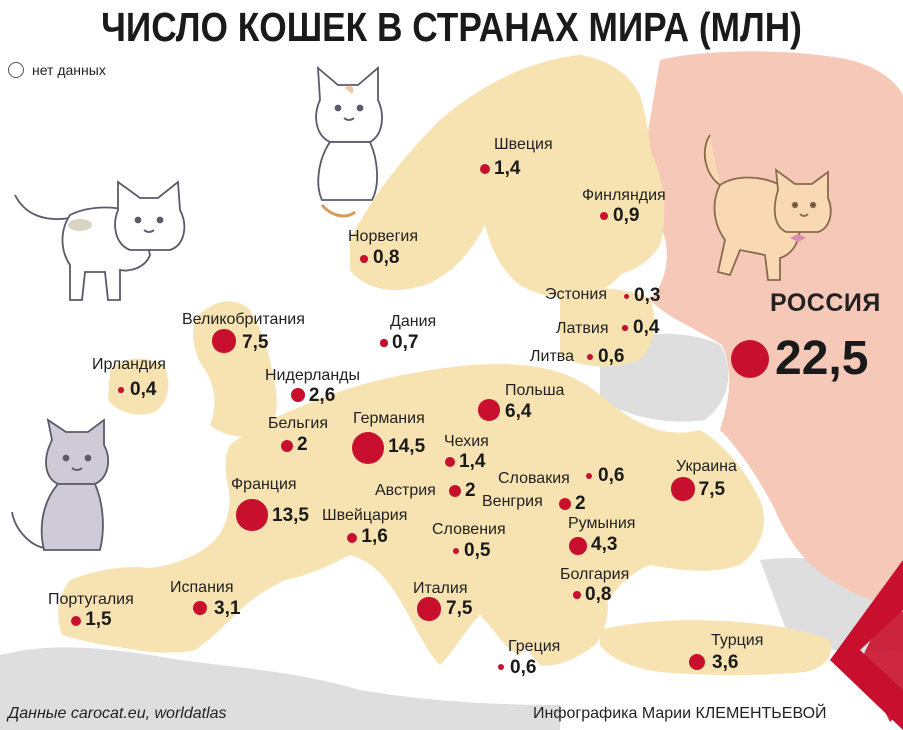 The image size is (903, 730). I want to click on turkey-region, so click(716, 647).